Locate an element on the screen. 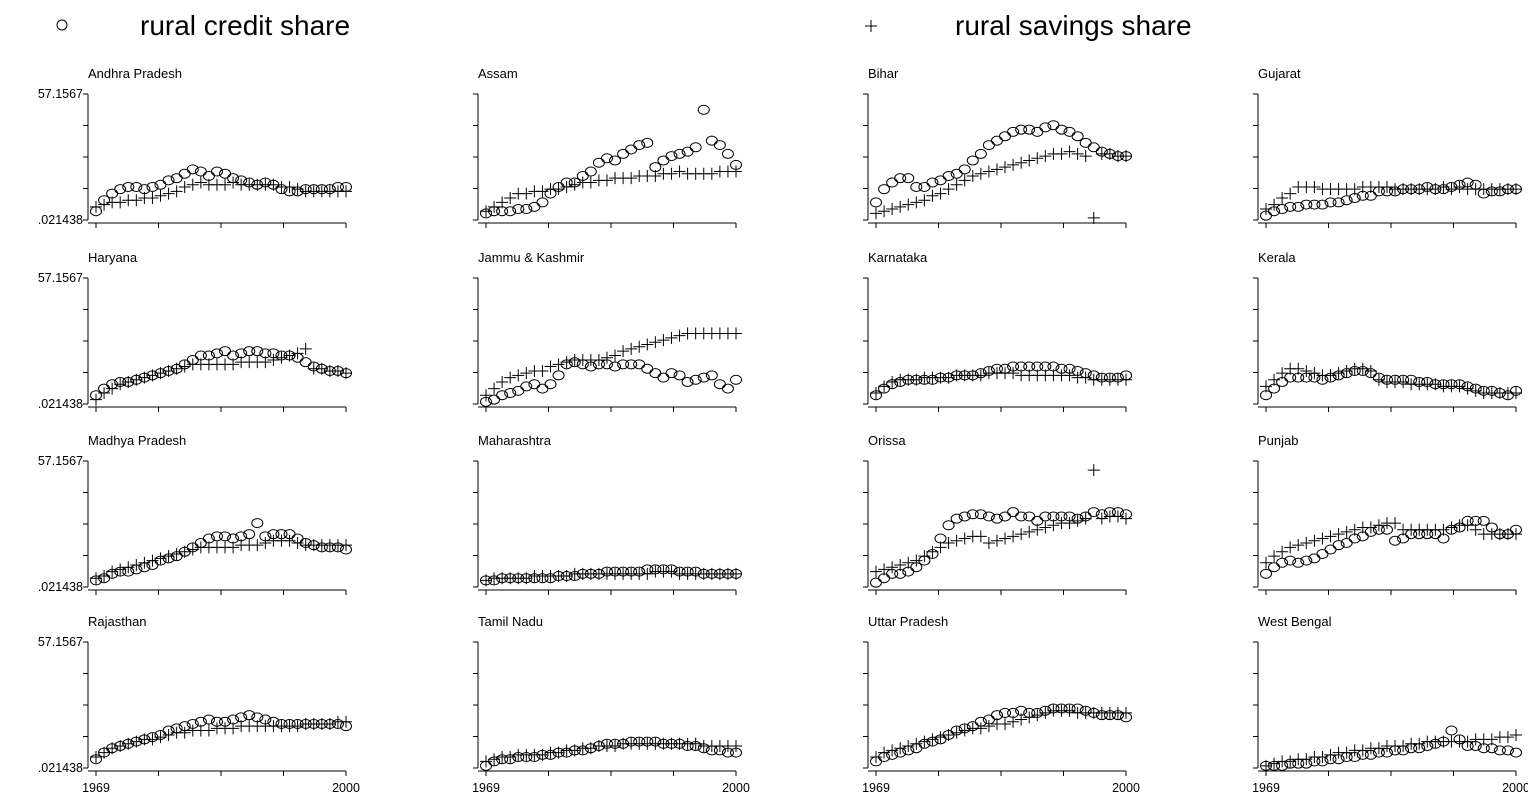 Image resolution: width=1528 pixels, height=795 pixels. x-tick-label-start: 1969 is located at coordinates (876, 788).